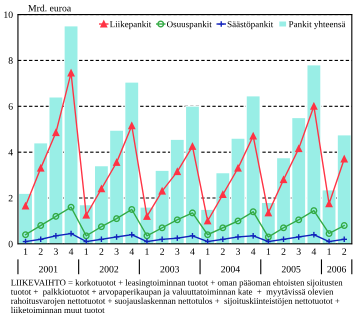  I want to click on text: LIIKEVAIHTO = korkotuotot + leasingtoiminnan tuotot + oman pääoman ehtoisten sijoitusten tuotot + palkkiotuotot + arvopaperikaupan ja valuuttatoiminnan kate + myytävissä olevien rahoitusvarojen nettotuotot + suojauslaskennan nettotulos + sijoituskiinteistöjen nettotuotot + liiketoiminnan muut tuotot, so click(176, 296).